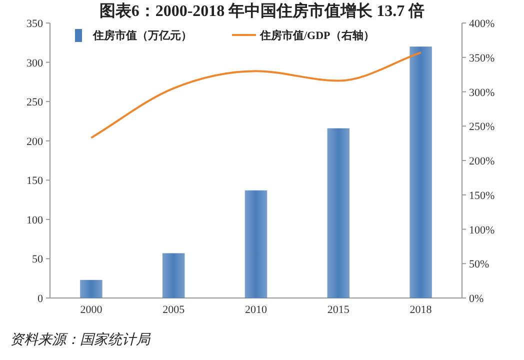  Describe the element at coordinates (262, 10) in the screenshot. I see `chart-title: 图表6：2000-2018 年中国住房市值增长 13.7 倍` at that location.